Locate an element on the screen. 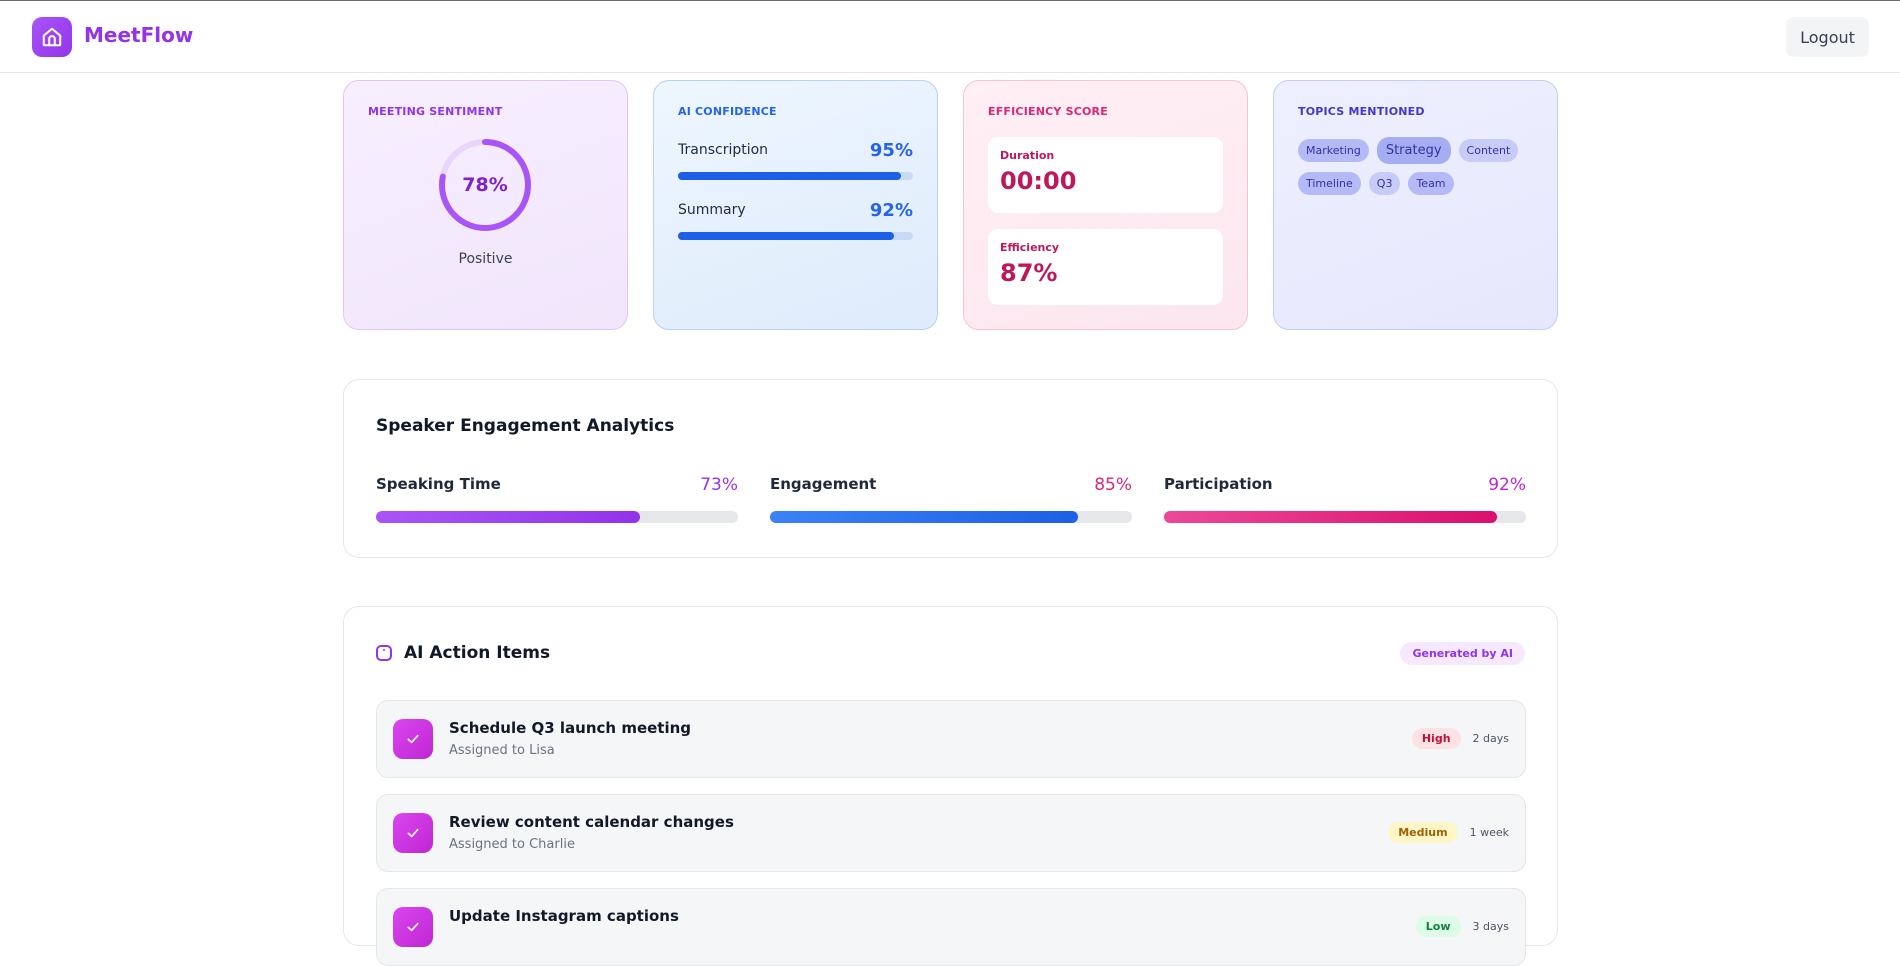 The image size is (1900, 966). metric-label: Speaking Time is located at coordinates (438, 484).